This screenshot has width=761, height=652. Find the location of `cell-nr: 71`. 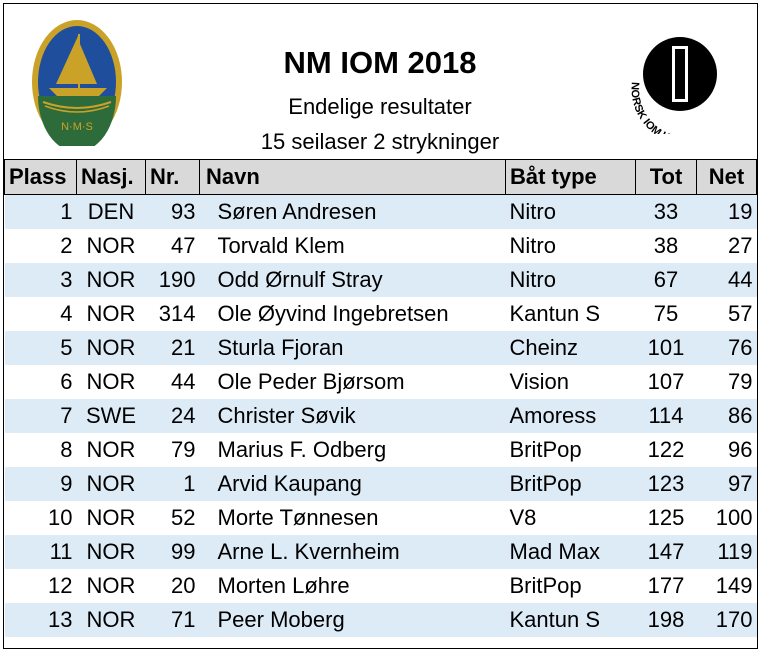

cell-nr: 71 is located at coordinates (172, 620).